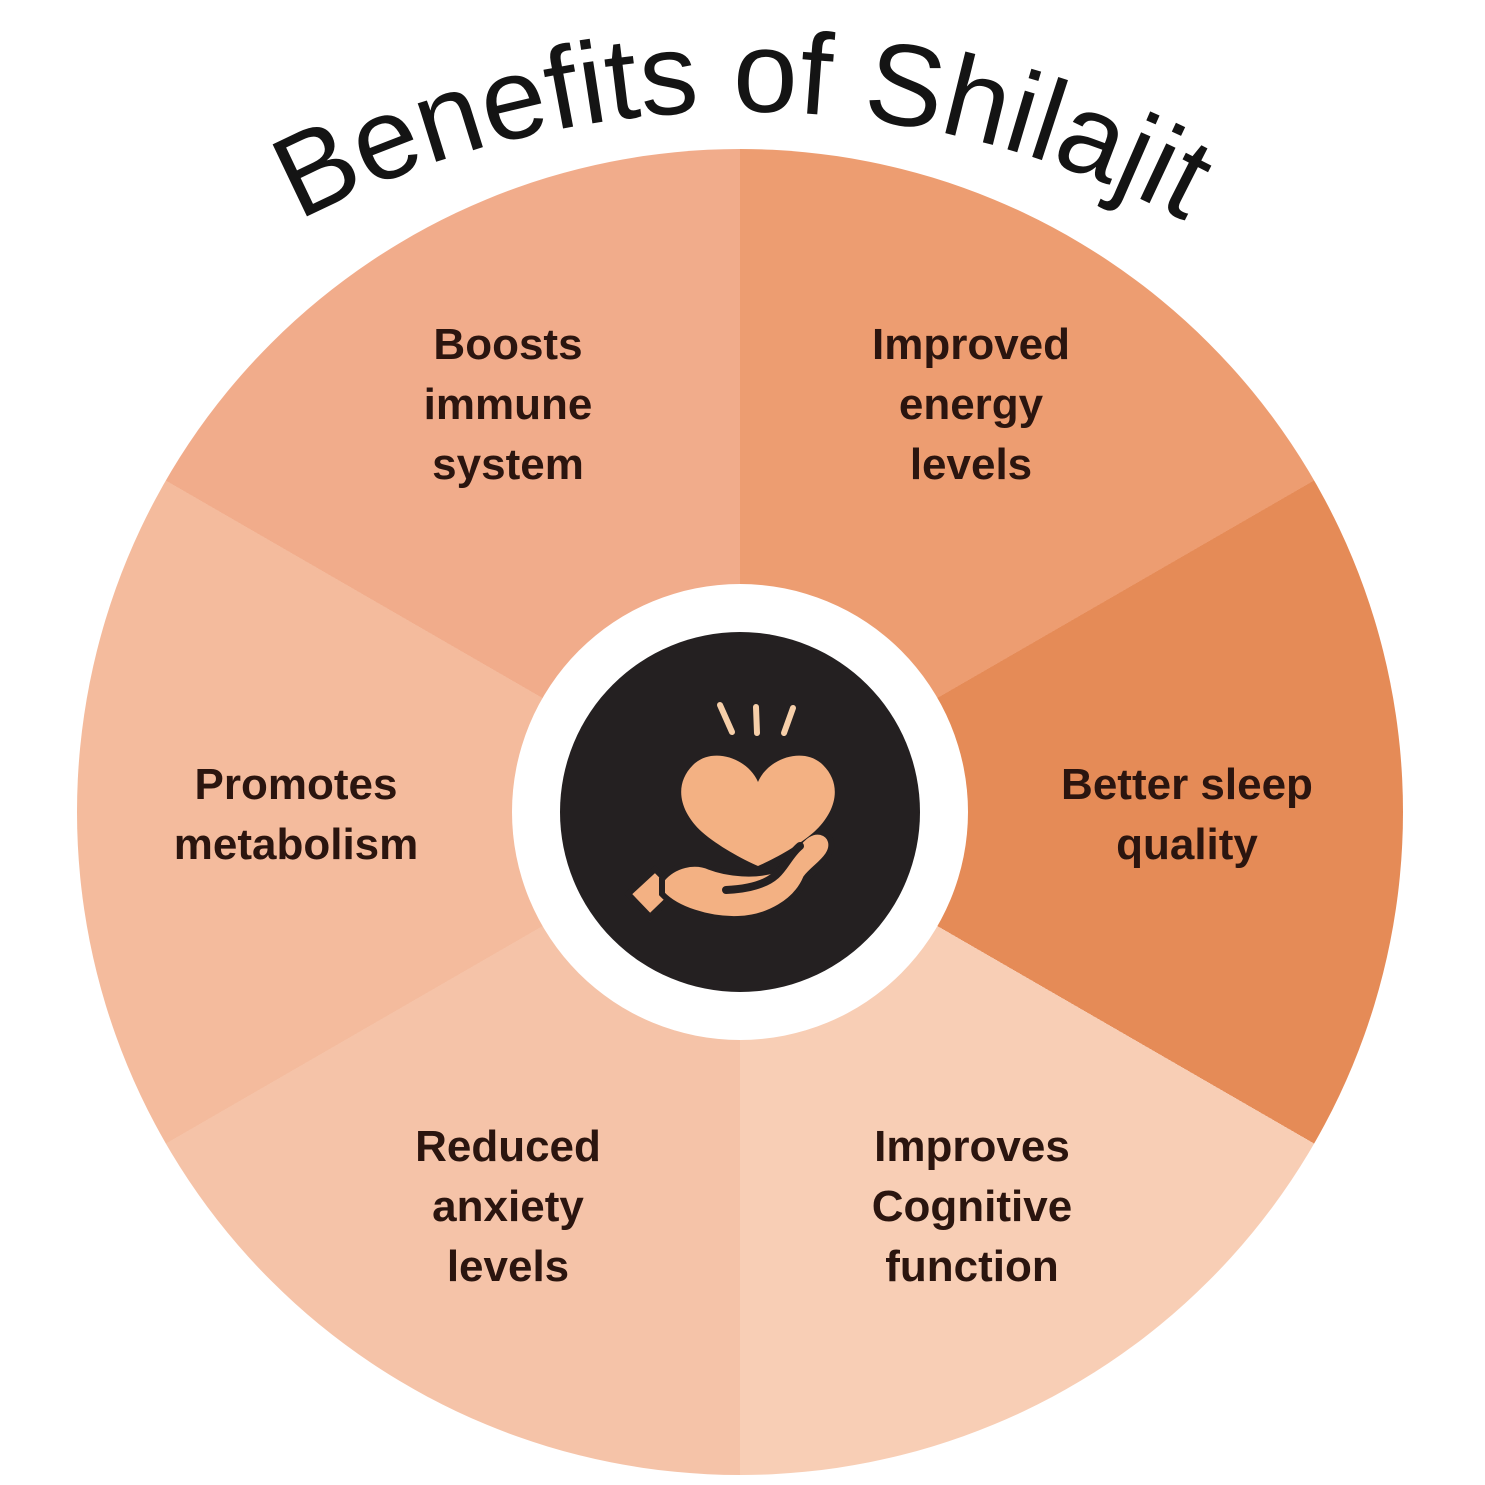 This screenshot has width=1485, height=1485. Describe the element at coordinates (508, 1206) in the screenshot. I see `segment-label-reduced-anxiety-levels: Reduced anxiety levels` at that location.